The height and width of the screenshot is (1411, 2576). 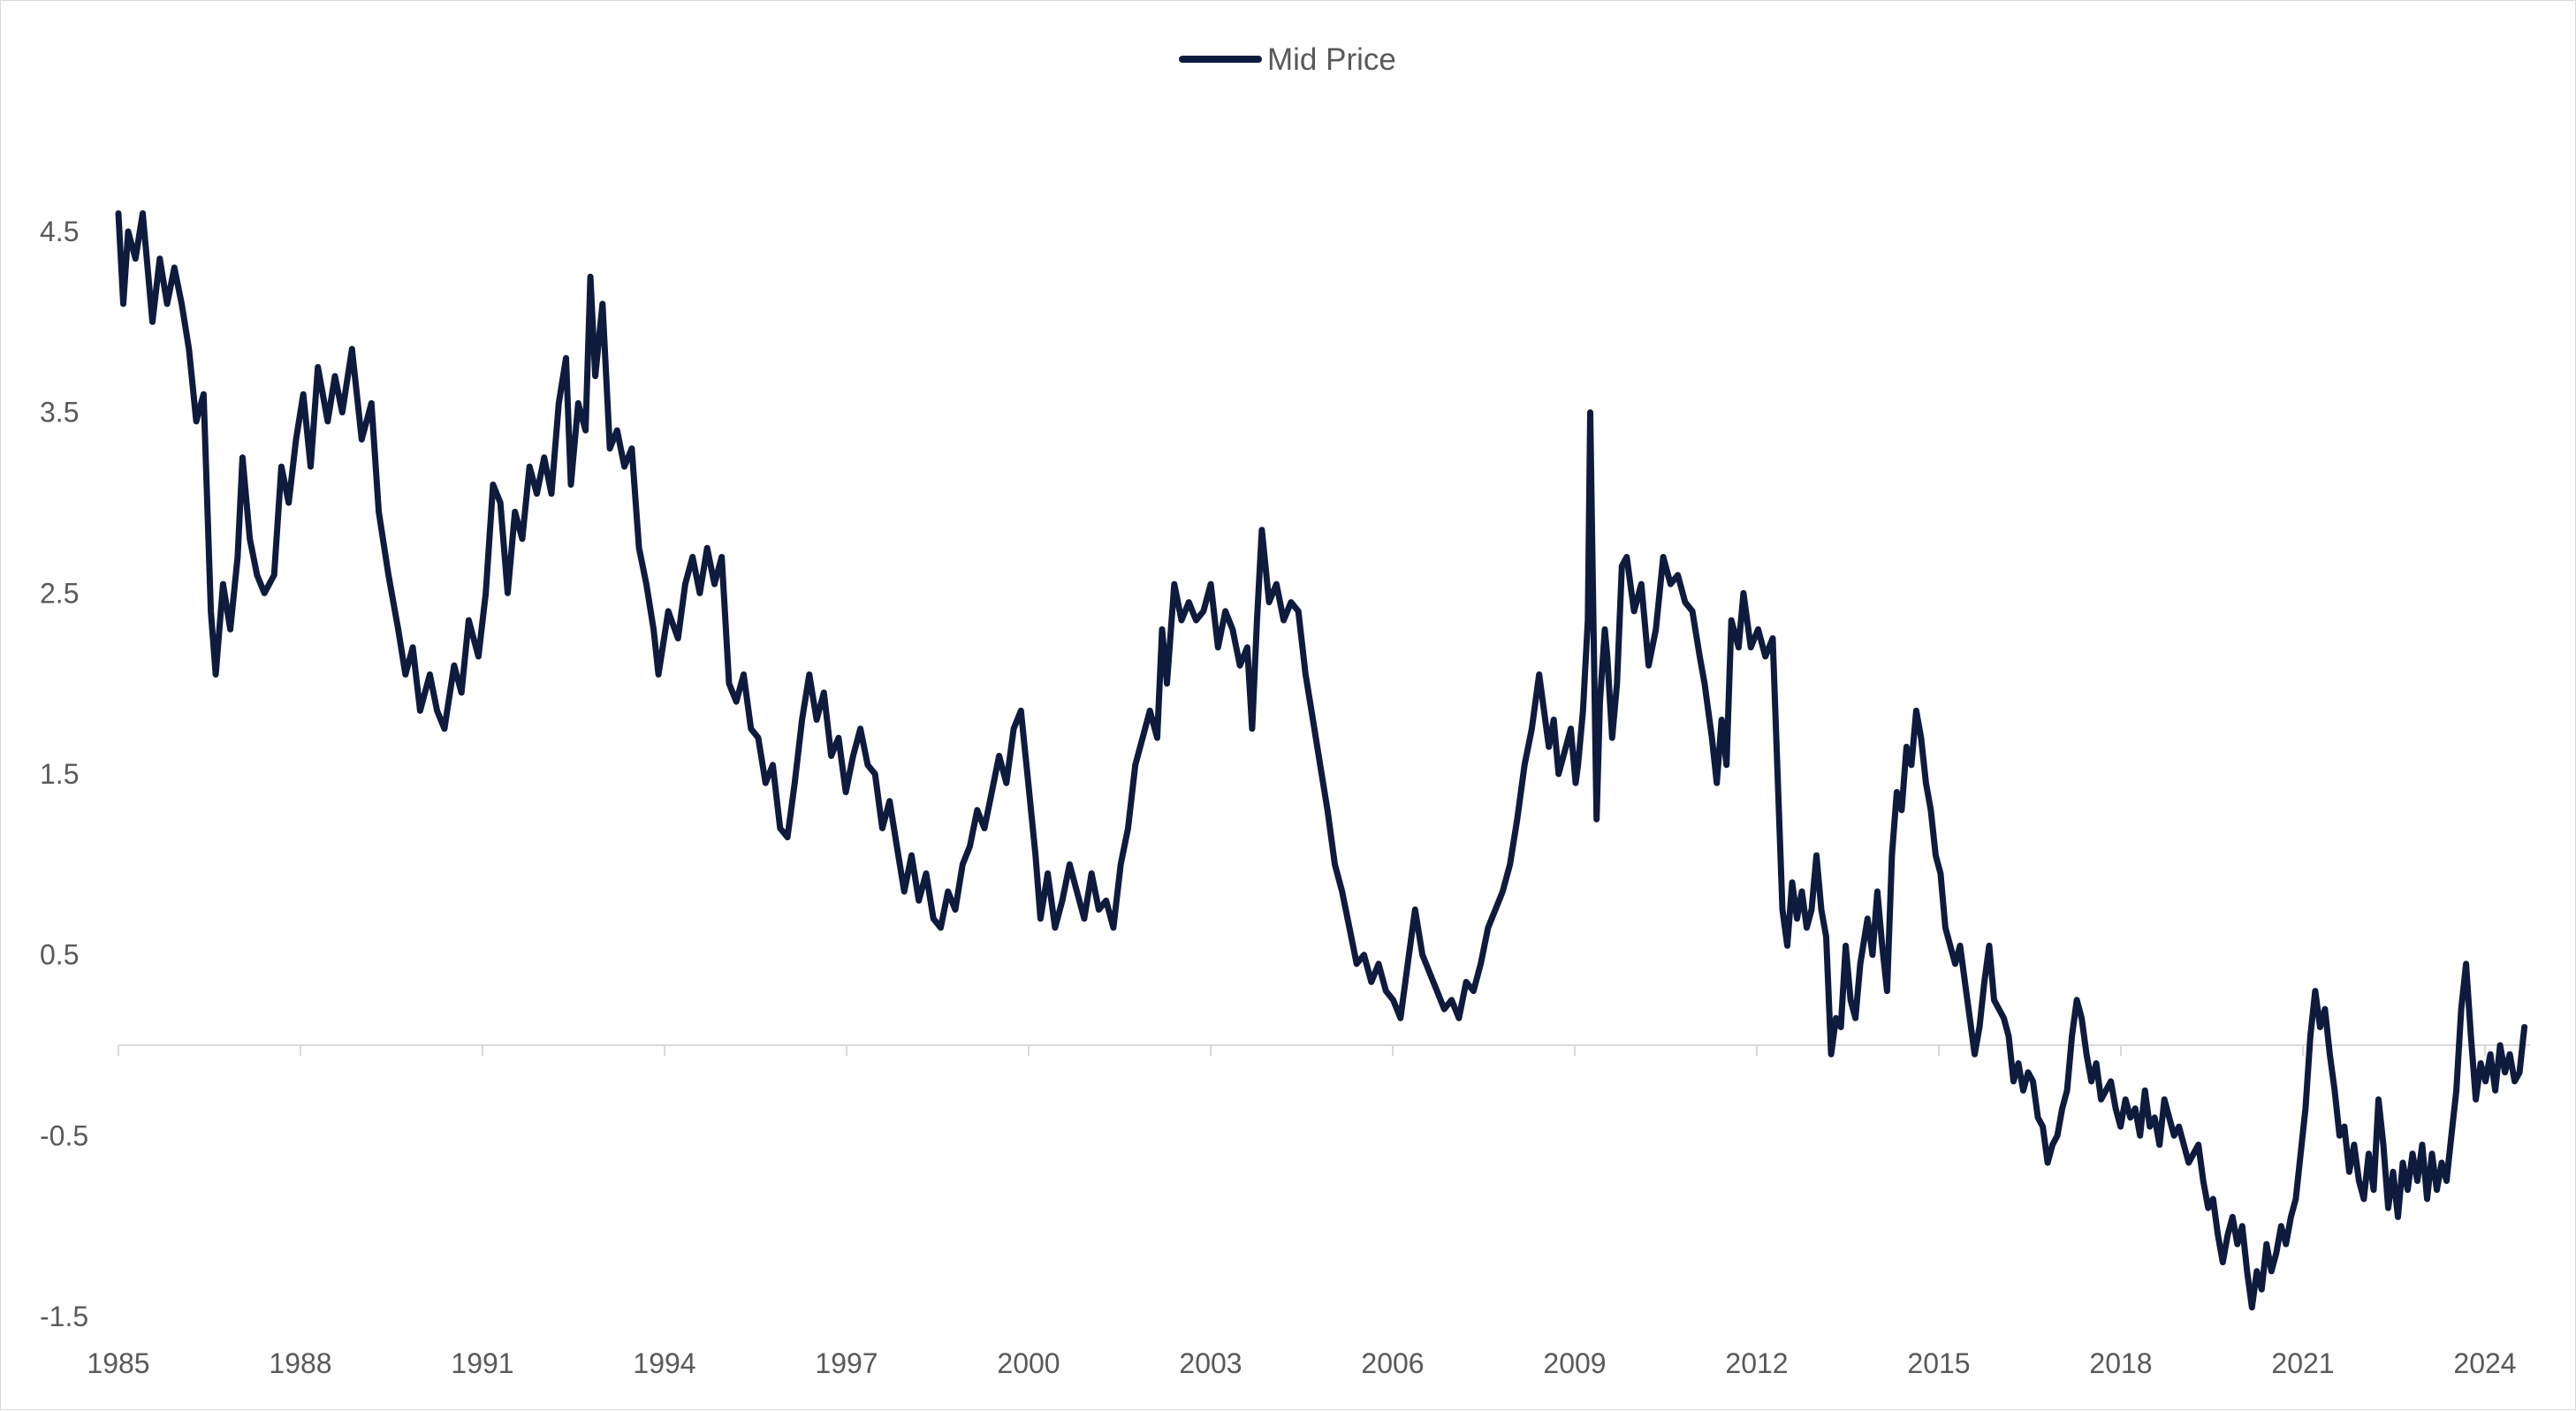 I want to click on x-tick-label: 2015, so click(x=1938, y=1363).